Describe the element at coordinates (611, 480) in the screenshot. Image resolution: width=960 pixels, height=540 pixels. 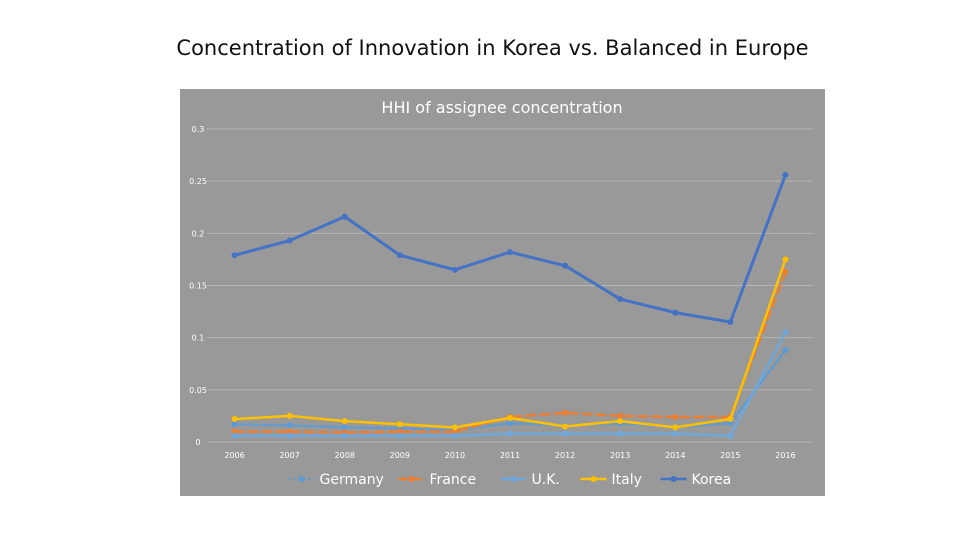
I see `legend-item: Italy` at that location.